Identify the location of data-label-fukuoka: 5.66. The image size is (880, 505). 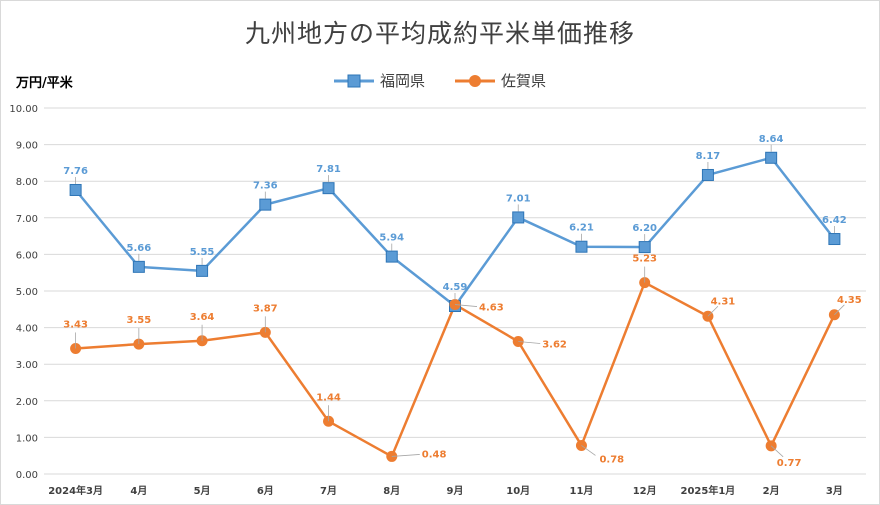
(139, 248).